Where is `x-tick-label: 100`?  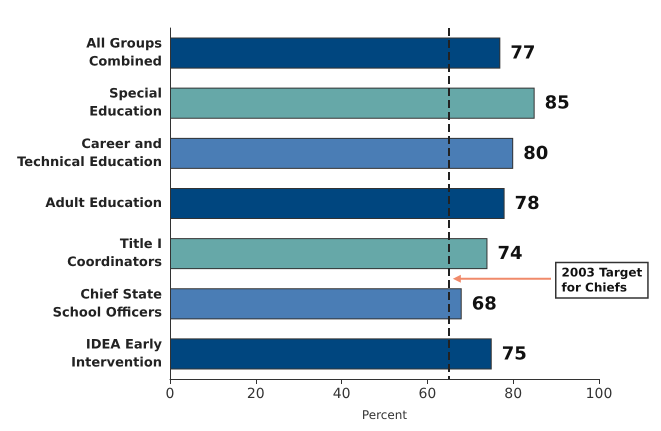
x-tick-label: 100 is located at coordinates (599, 394).